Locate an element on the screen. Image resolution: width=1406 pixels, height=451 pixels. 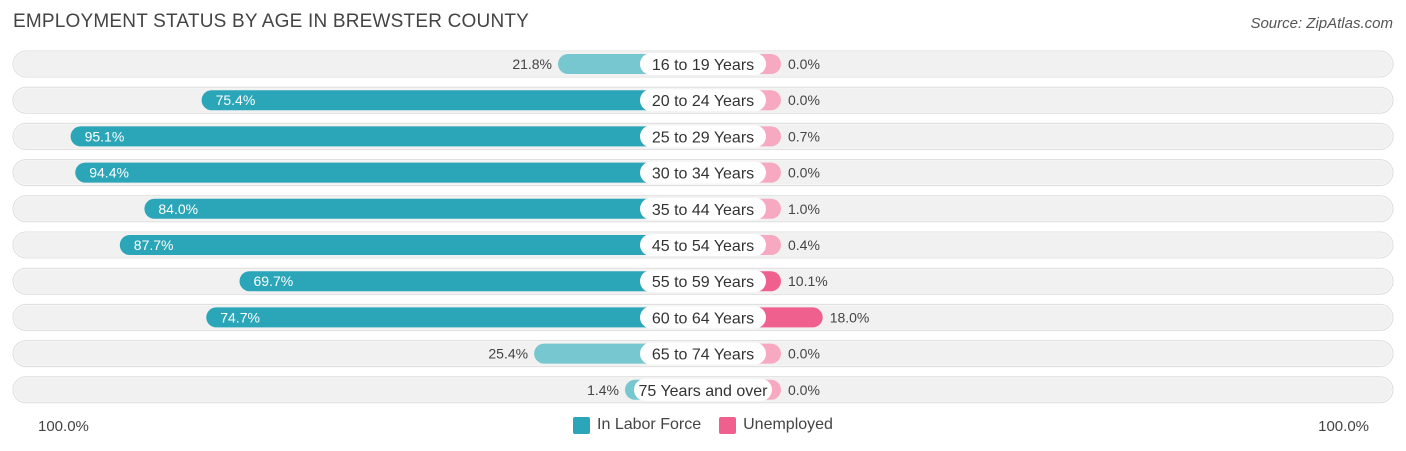
label-labor-force: 69.7% is located at coordinates (273, 281).